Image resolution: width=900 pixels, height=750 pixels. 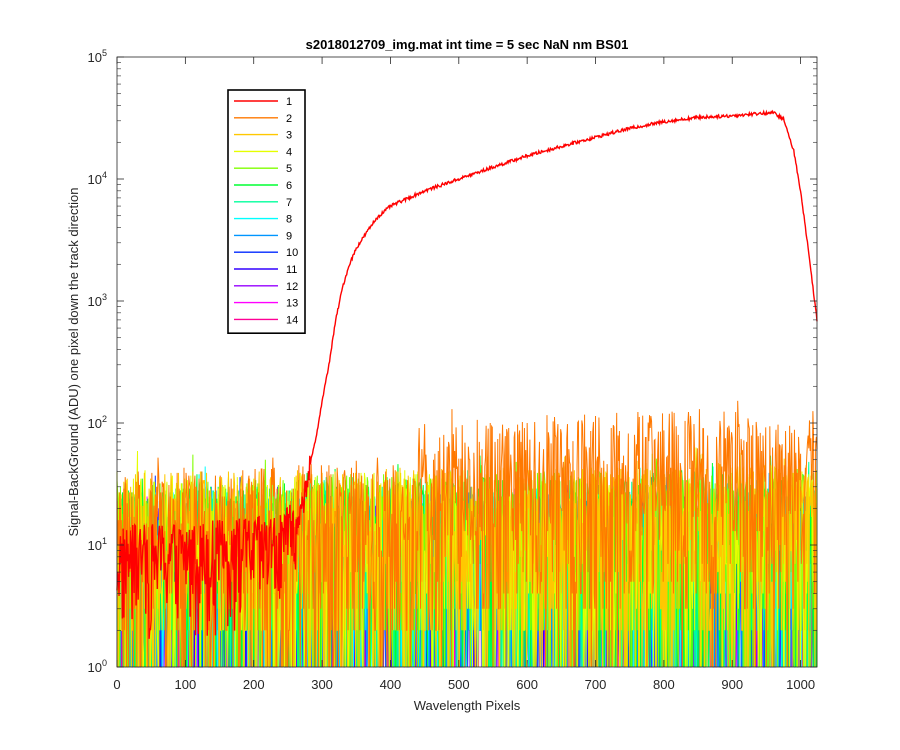 I want to click on legend-label-11: 11, so click(x=291, y=270).